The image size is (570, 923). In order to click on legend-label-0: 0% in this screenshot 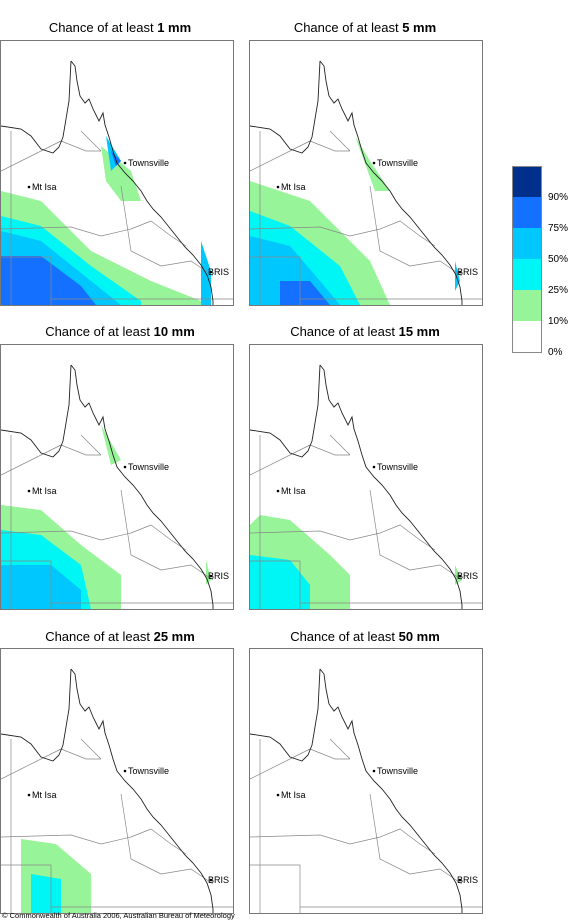, I will do `click(555, 352)`.